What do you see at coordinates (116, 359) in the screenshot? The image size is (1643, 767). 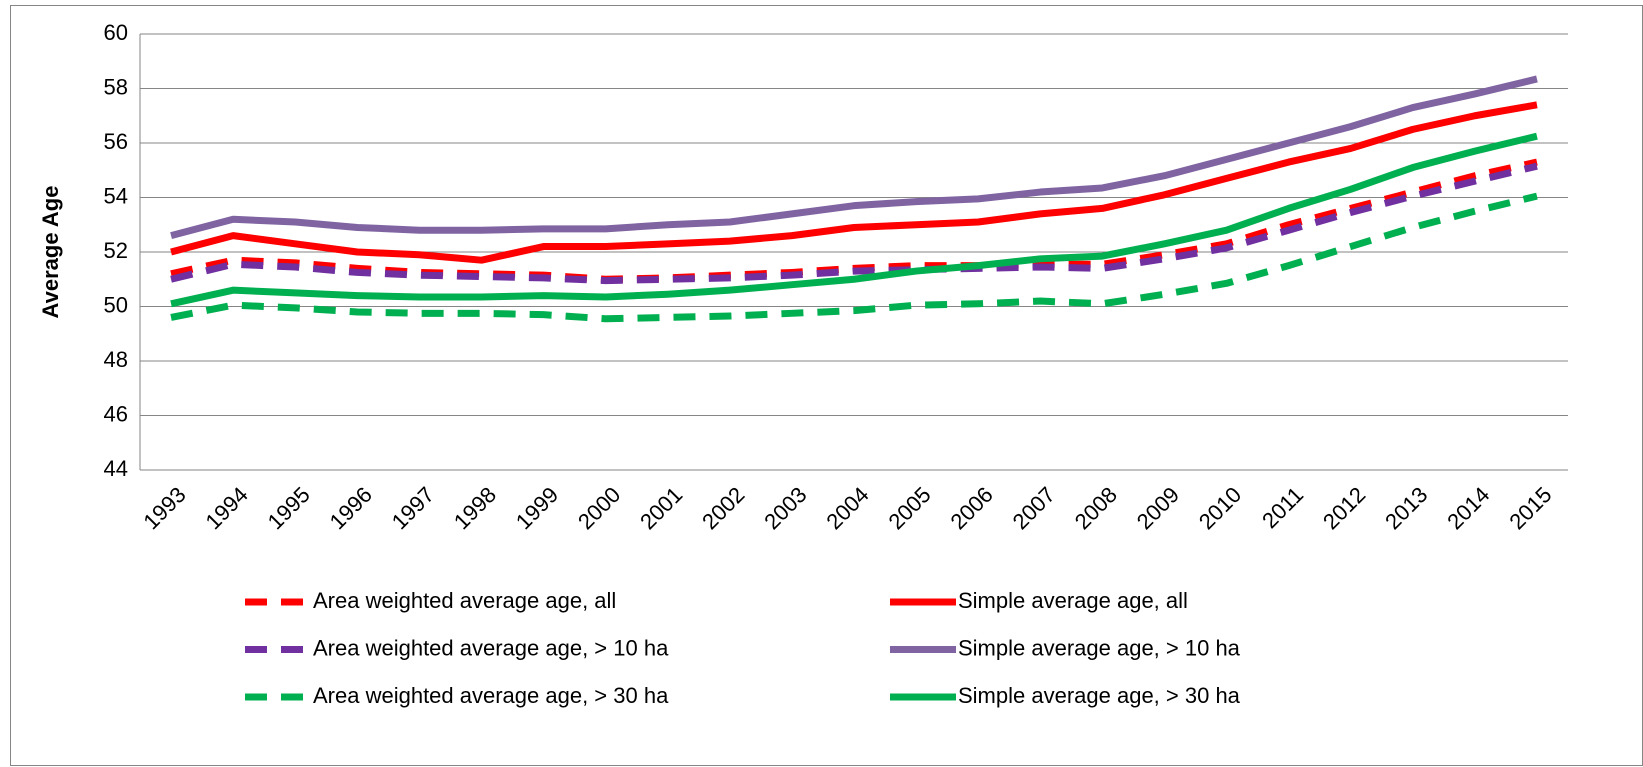 I see `y-tick-label: 48` at bounding box center [116, 359].